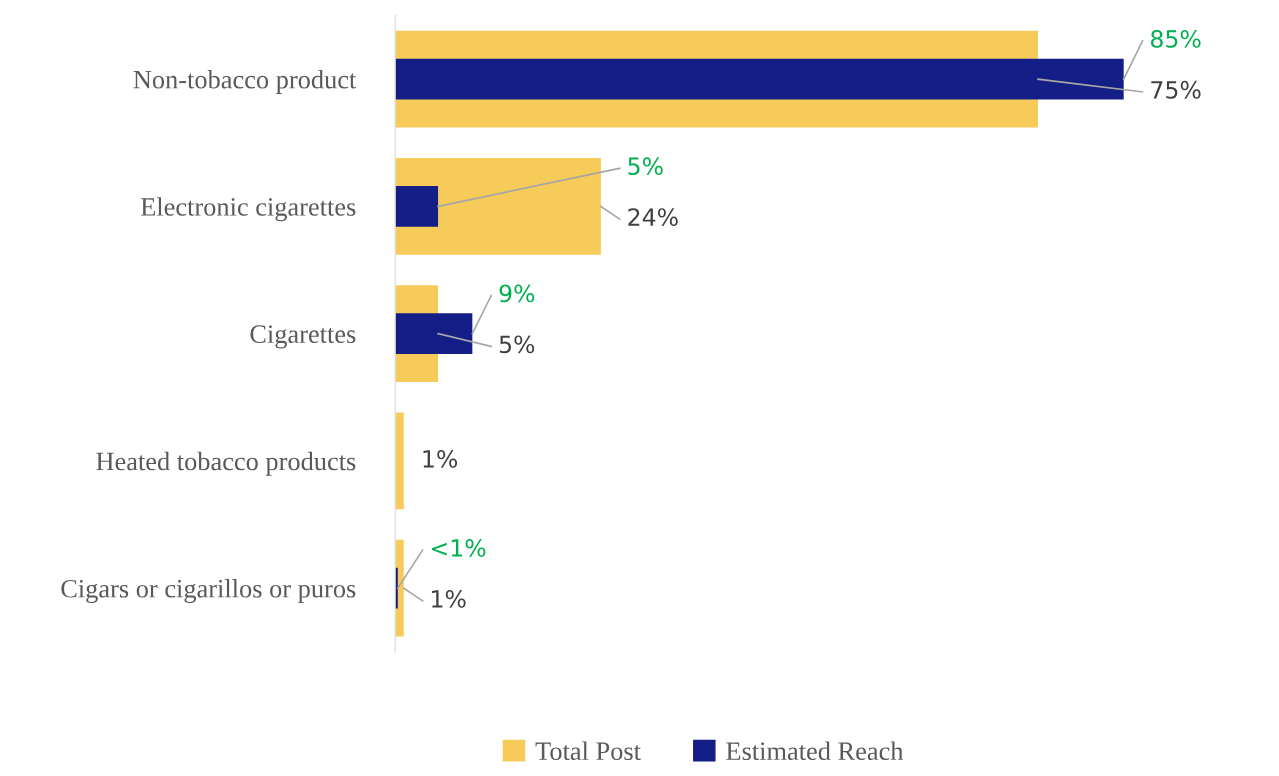 This screenshot has width=1279, height=776. What do you see at coordinates (303, 337) in the screenshot?
I see `y-tick-label: Cigarettes` at bounding box center [303, 337].